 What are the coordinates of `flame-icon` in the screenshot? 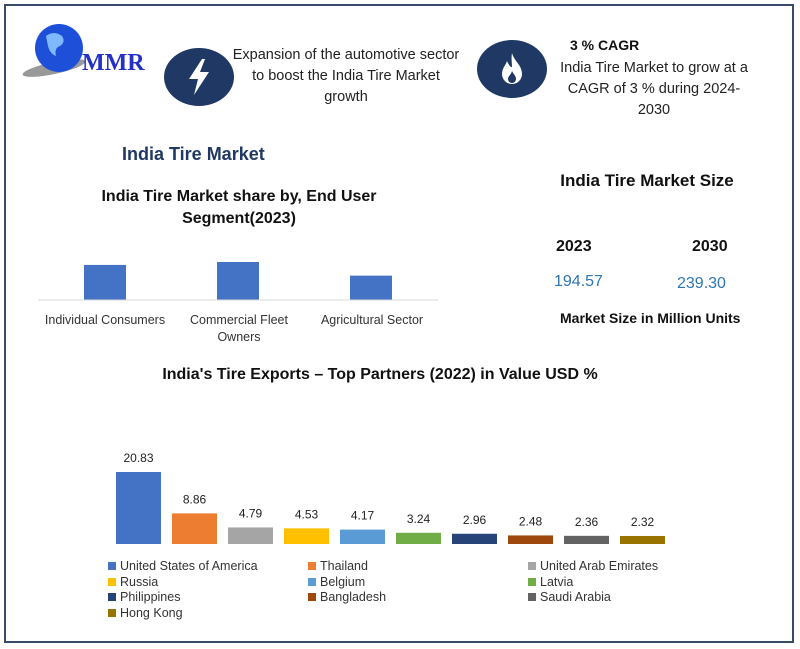 It's located at (512, 69).